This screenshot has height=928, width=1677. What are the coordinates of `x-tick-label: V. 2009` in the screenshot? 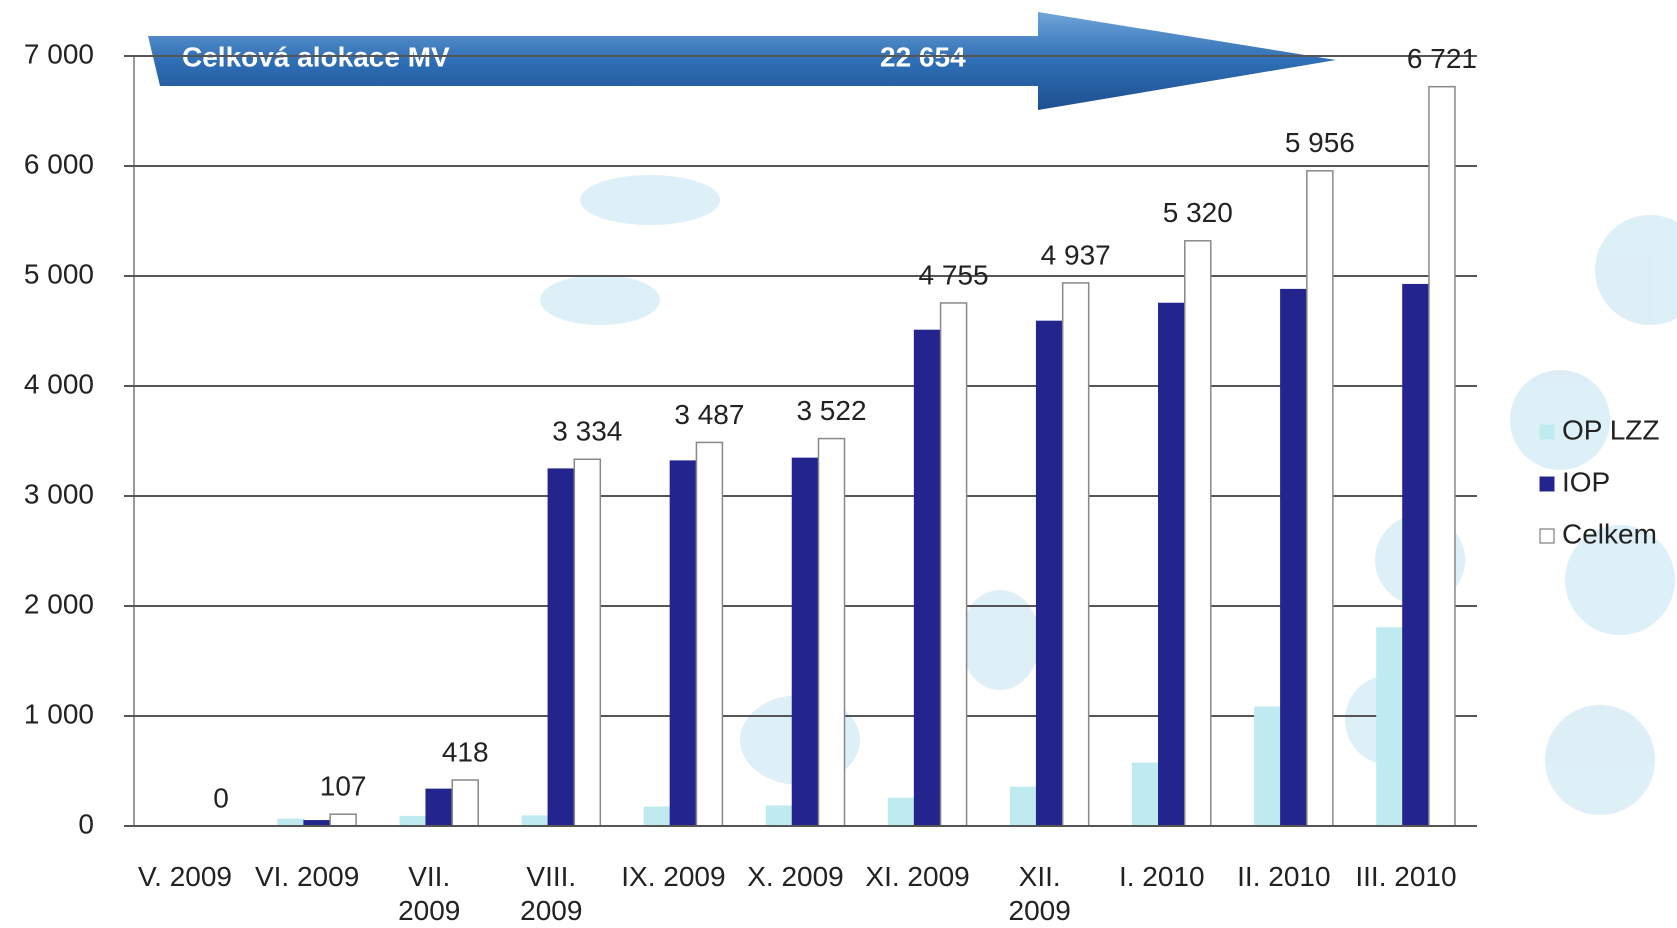 It's located at (185, 876).